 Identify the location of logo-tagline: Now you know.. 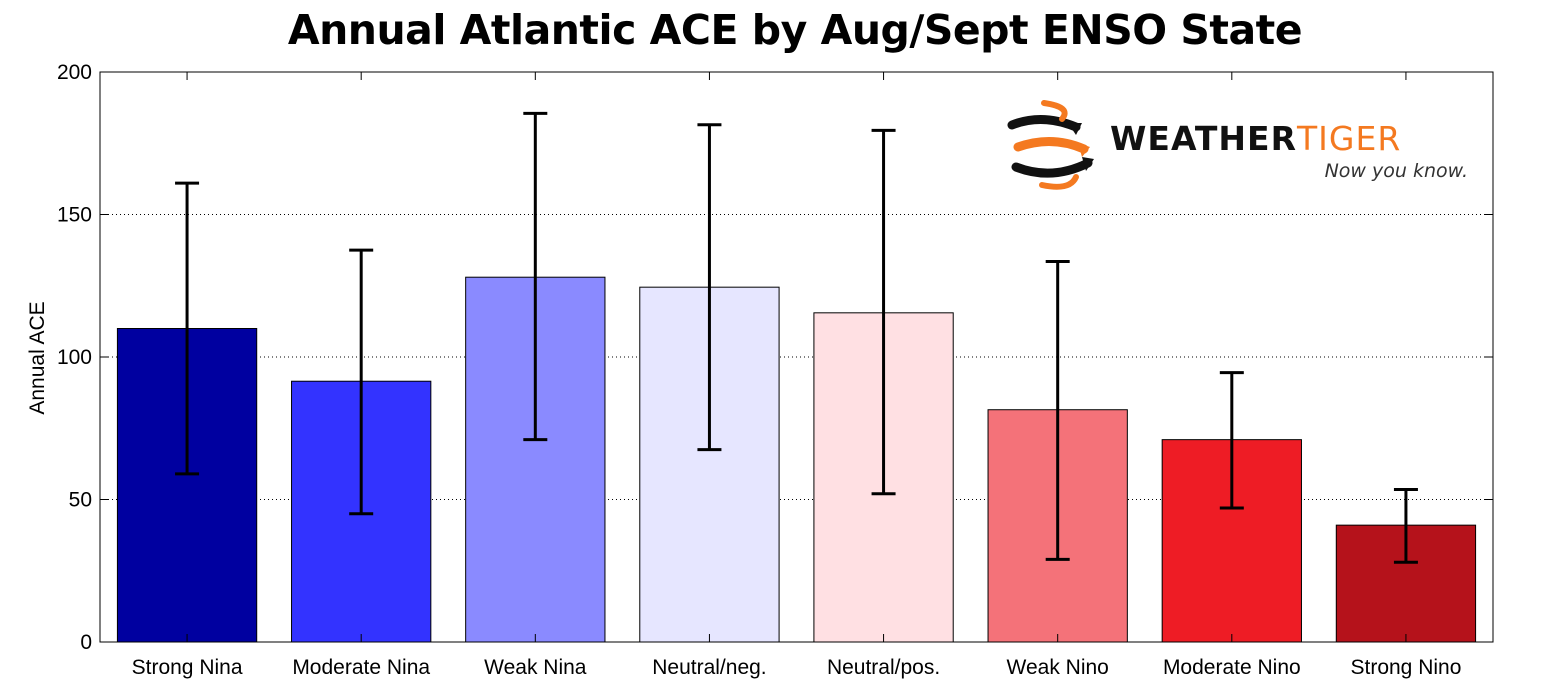
(1396, 171).